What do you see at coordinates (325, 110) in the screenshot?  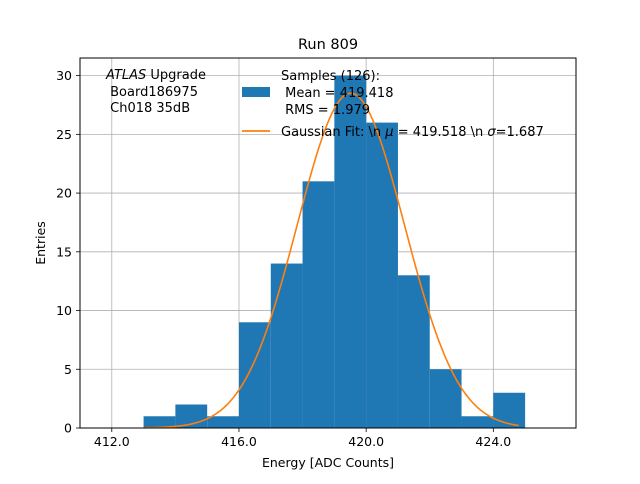 I see `legend-histogram-line: RMS = 1.979` at bounding box center [325, 110].